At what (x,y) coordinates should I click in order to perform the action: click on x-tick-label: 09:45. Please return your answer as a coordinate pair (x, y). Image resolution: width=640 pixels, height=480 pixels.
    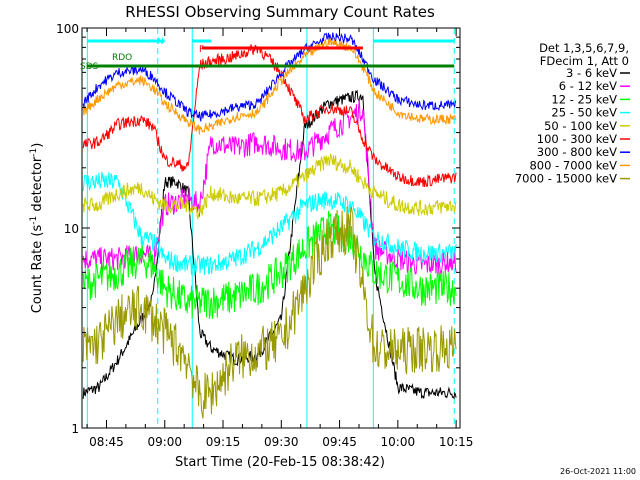
    Looking at the image, I should click on (339, 442).